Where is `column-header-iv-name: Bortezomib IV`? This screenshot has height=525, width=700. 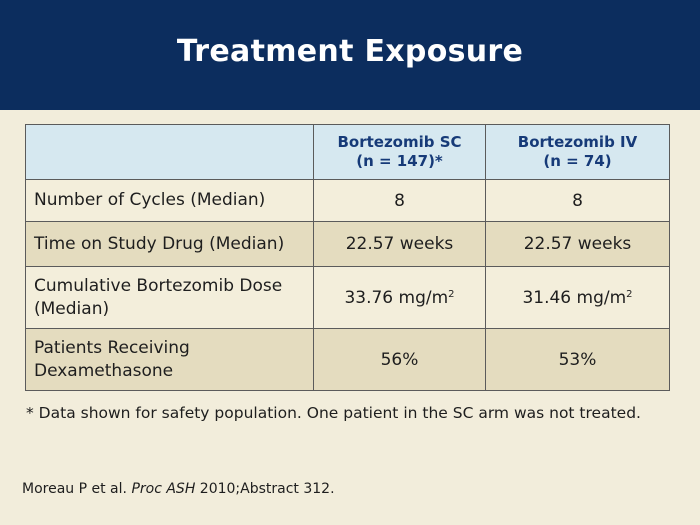 column-header-iv-name: Bortezomib IV is located at coordinates (577, 142).